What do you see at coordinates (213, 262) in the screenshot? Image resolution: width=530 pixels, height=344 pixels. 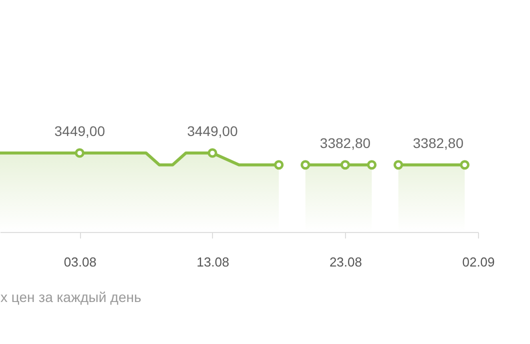 I see `x-tick-label: 13.08` at bounding box center [213, 262].